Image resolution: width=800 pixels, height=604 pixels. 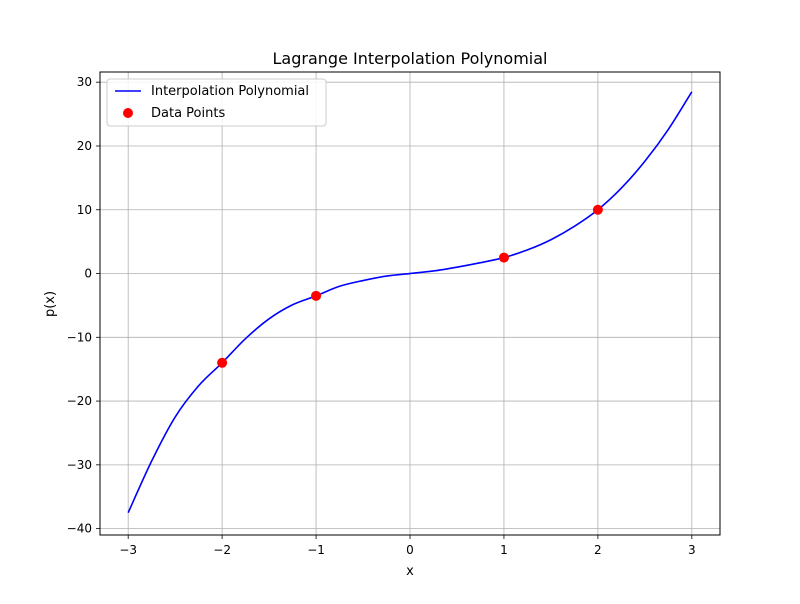 I want to click on legend-label: Data Points, so click(x=188, y=113).